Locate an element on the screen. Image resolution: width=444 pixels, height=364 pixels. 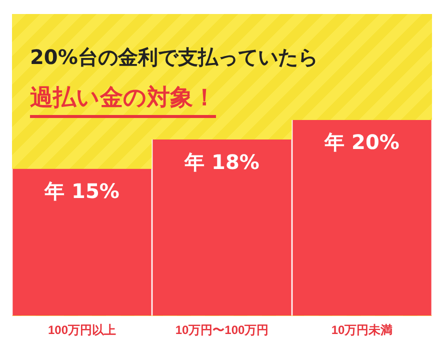
chart-title: 20%台の金利で支払っていたら is located at coordinates (174, 57).